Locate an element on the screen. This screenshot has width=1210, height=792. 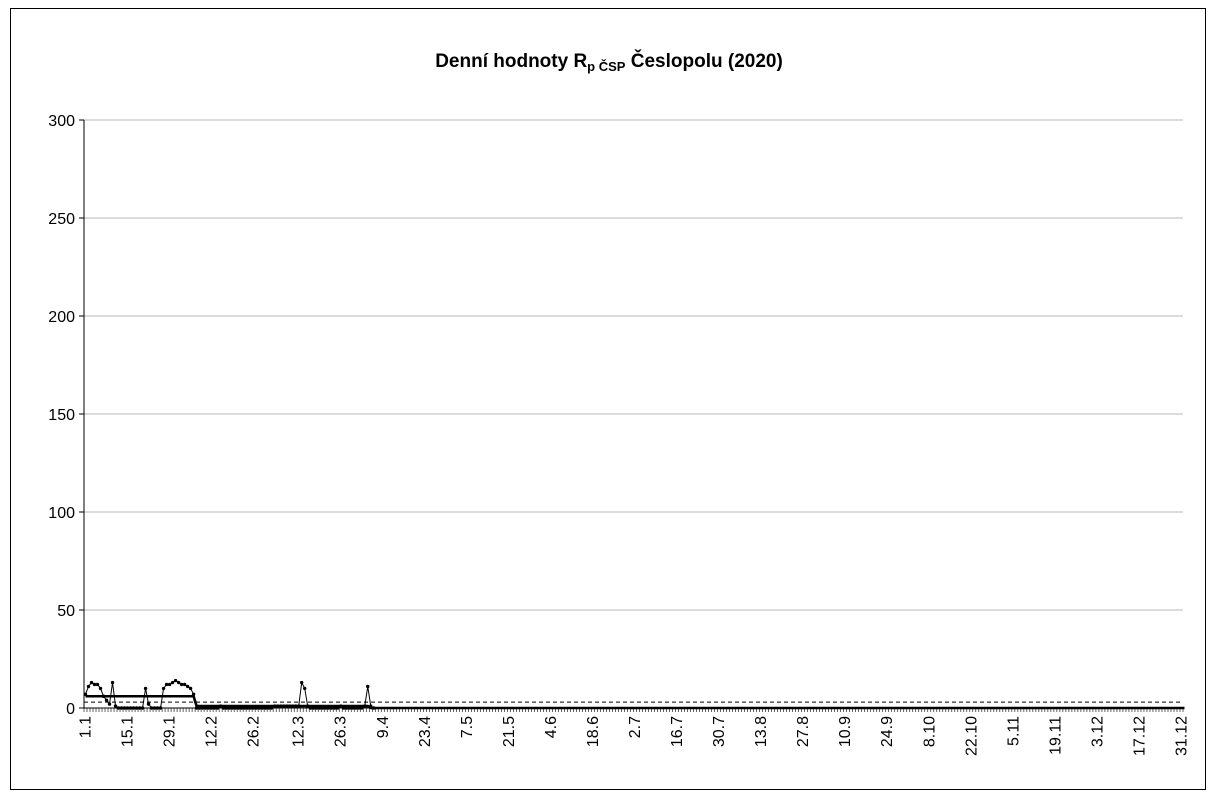
chart-title: Denní hodnoty Rp ČSP Česlopolu (2020) is located at coordinates (609, 62).